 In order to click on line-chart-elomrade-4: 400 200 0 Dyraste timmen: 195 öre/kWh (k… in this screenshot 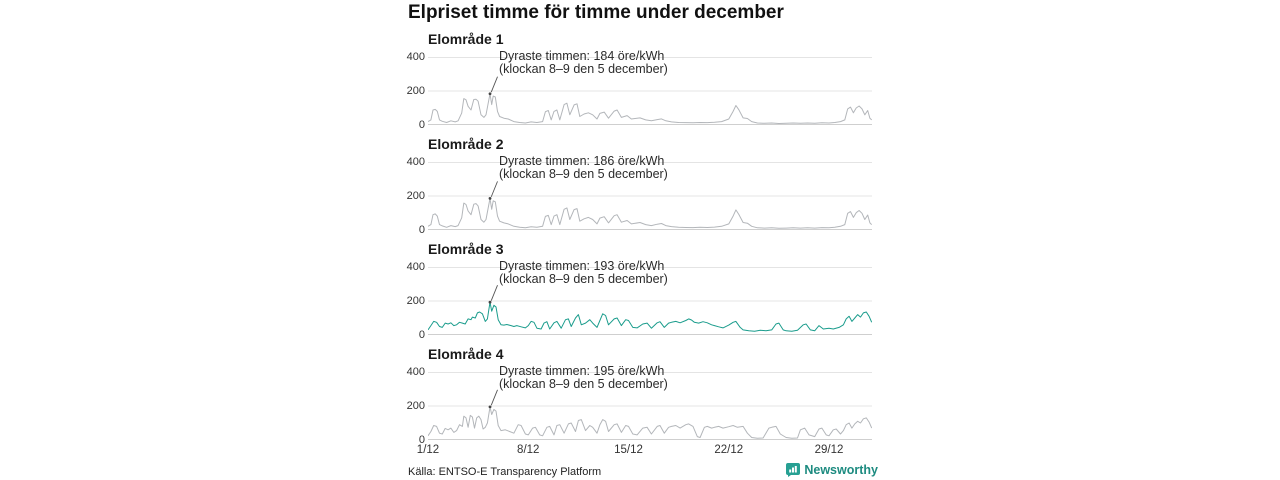, I will do `click(639, 405)`.